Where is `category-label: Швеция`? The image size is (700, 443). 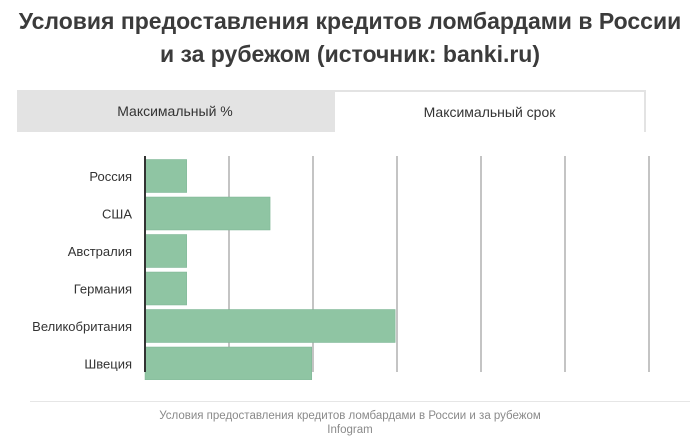 category-label: Швеция is located at coordinates (108, 364).